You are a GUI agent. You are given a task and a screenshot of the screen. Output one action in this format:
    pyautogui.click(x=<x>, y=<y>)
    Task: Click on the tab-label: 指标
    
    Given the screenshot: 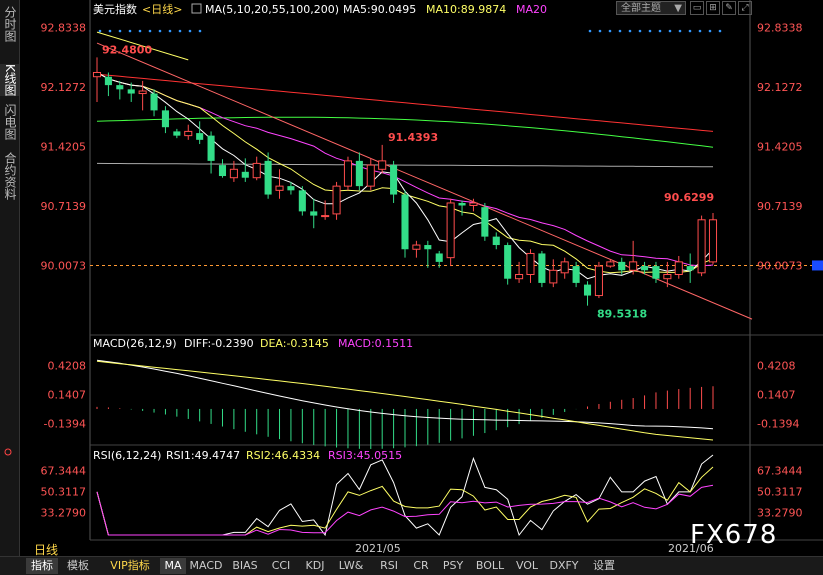 What is the action you would take?
    pyautogui.click(x=42, y=565)
    